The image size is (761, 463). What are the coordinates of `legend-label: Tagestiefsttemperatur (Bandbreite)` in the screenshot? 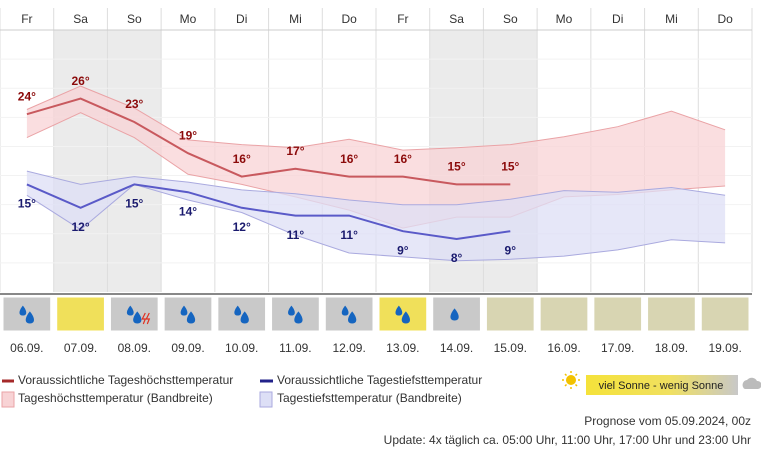 It's located at (369, 398).